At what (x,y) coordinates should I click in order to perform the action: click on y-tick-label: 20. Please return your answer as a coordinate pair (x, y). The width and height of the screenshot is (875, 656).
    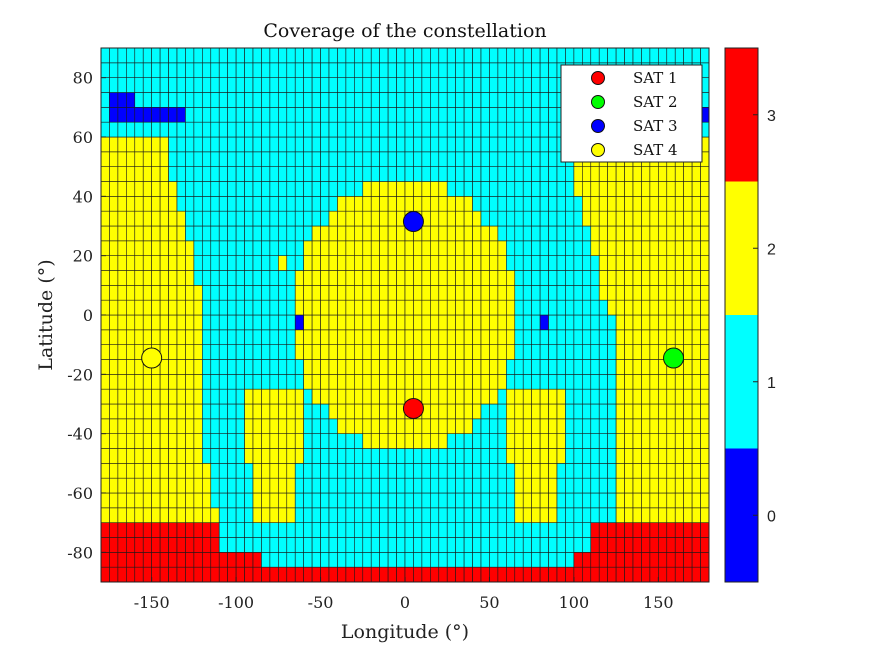
    Looking at the image, I should click on (83, 256).